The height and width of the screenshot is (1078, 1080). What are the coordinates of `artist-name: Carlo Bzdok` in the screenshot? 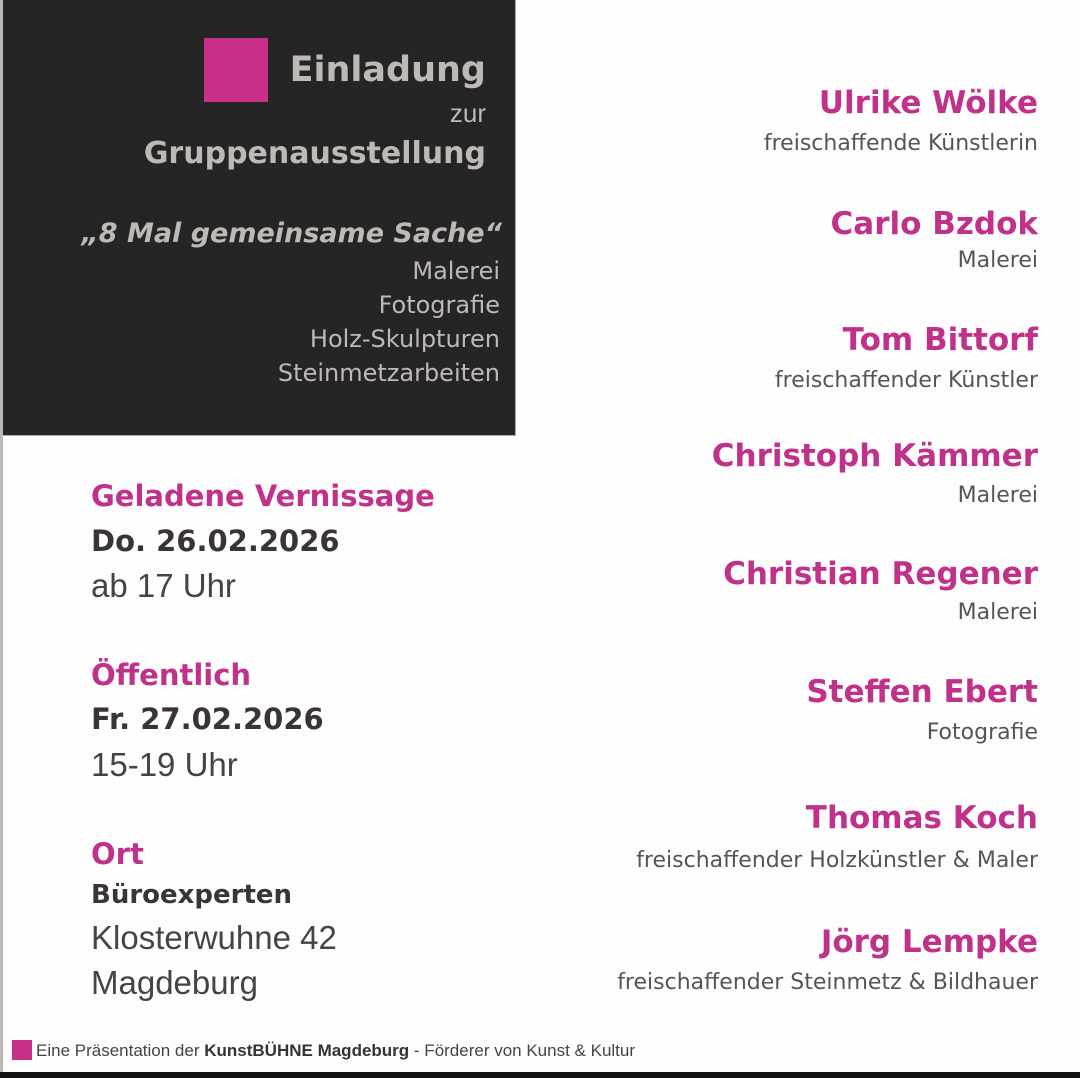 It's located at (934, 224).